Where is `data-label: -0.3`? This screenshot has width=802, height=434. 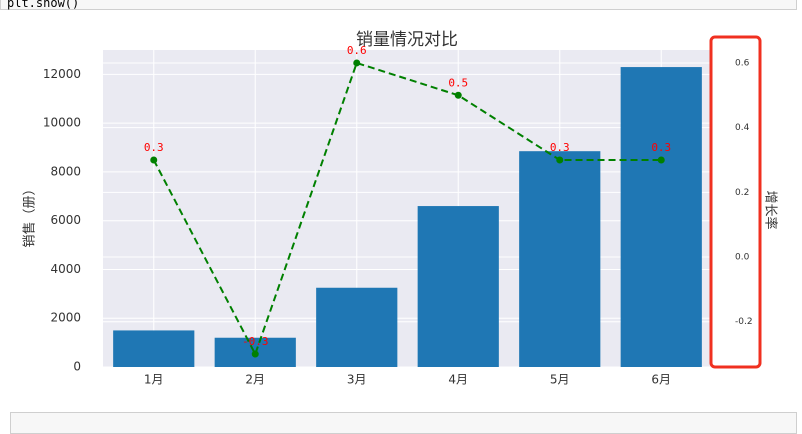
data-label: -0.3 is located at coordinates (255, 341).